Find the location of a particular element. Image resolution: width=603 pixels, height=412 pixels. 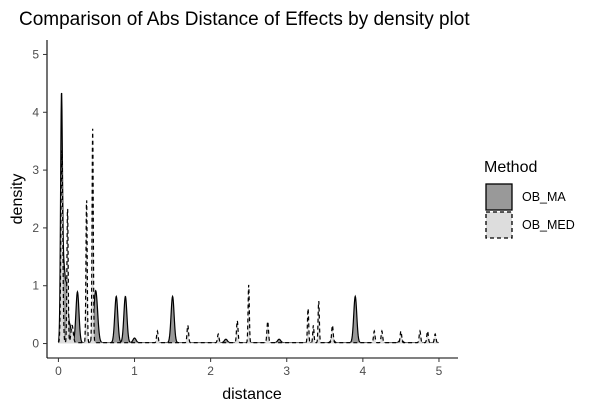

x-tick-label: 3 is located at coordinates (286, 371).